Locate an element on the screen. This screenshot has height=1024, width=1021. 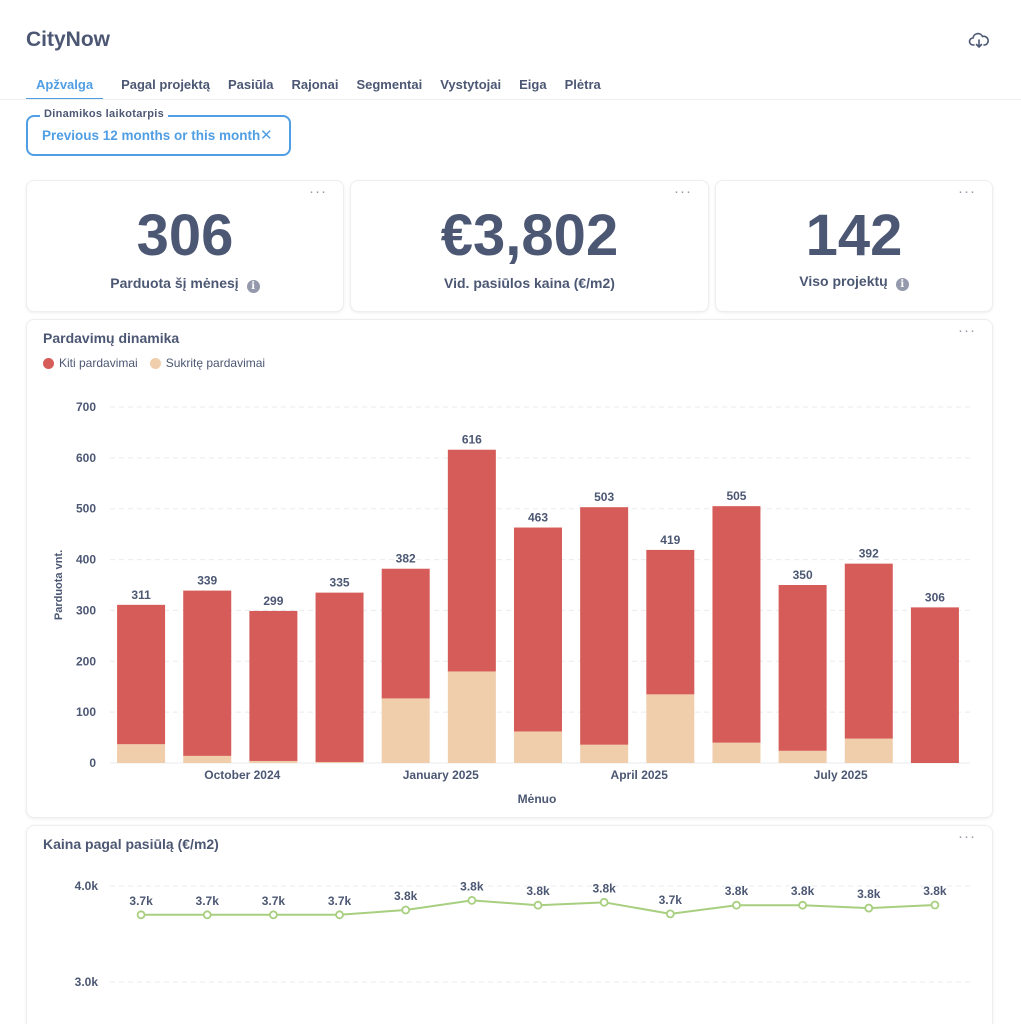
y-axis-title: Parduota vnt. is located at coordinates (59, 585).